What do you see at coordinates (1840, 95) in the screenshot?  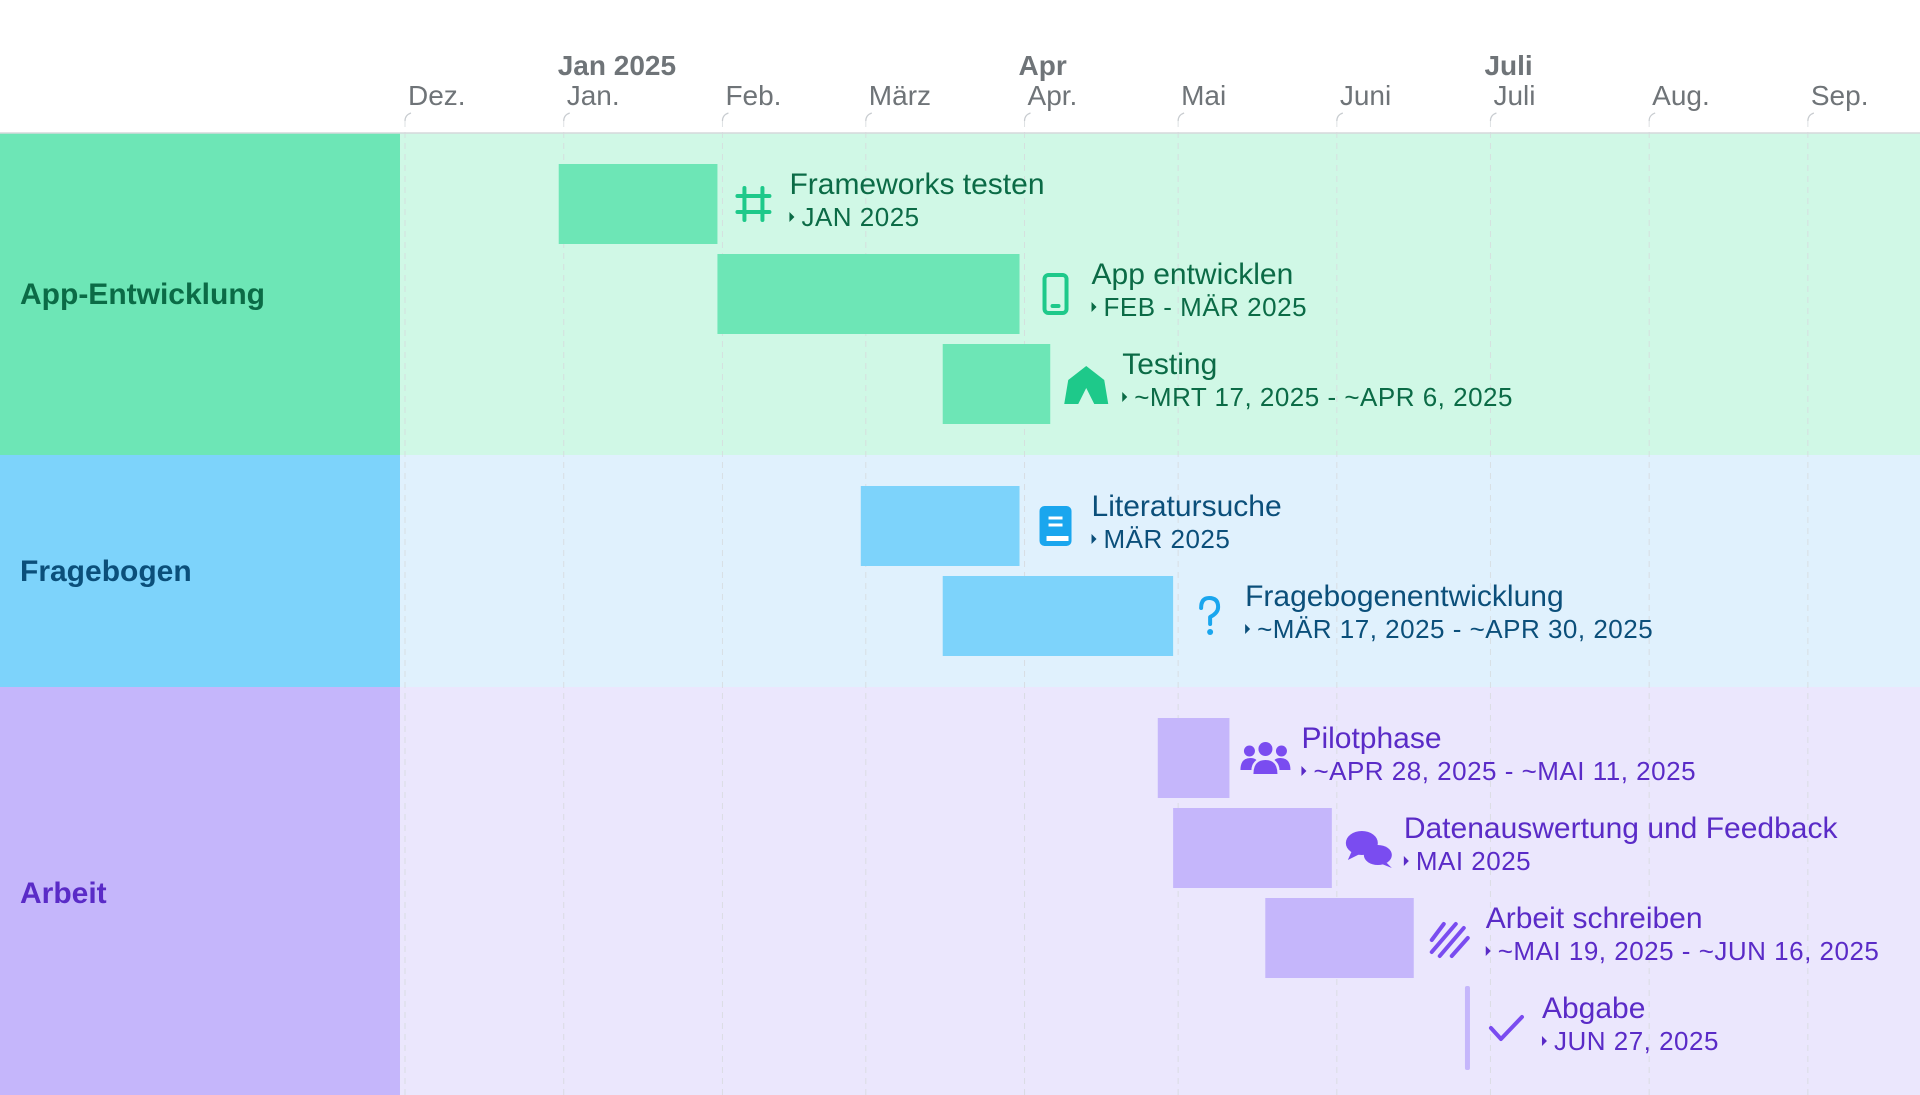 I see `month-label: Sep.` at bounding box center [1840, 95].